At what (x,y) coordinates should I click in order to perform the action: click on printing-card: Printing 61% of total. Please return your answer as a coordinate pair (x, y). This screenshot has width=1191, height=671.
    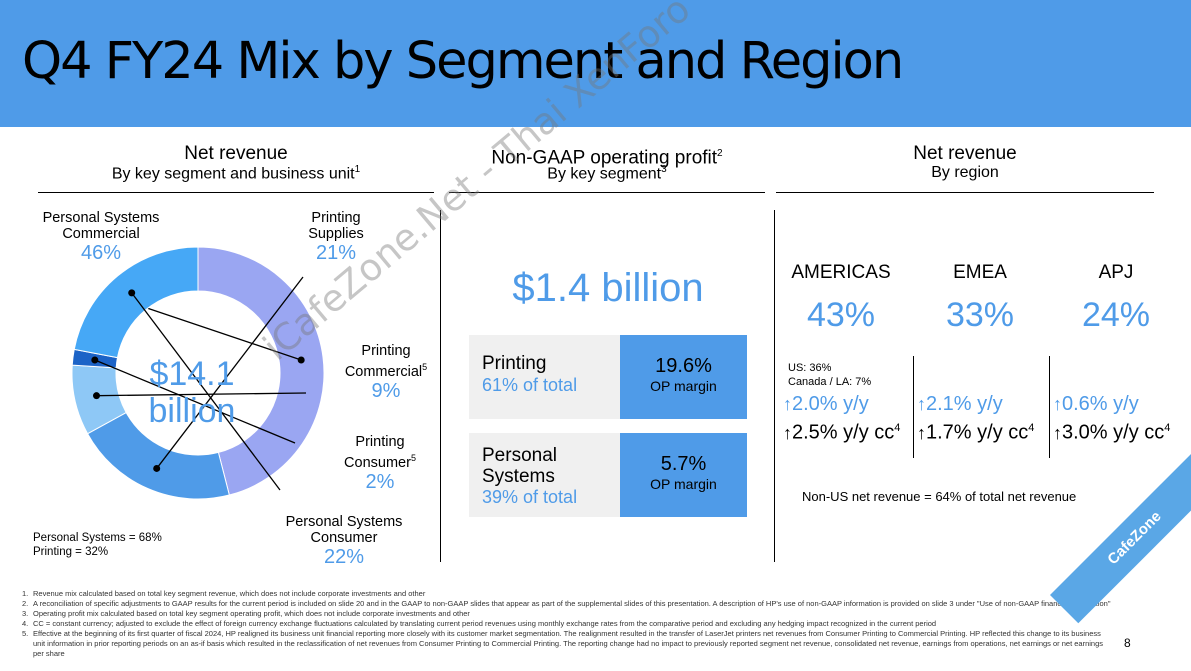
    Looking at the image, I should click on (544, 377).